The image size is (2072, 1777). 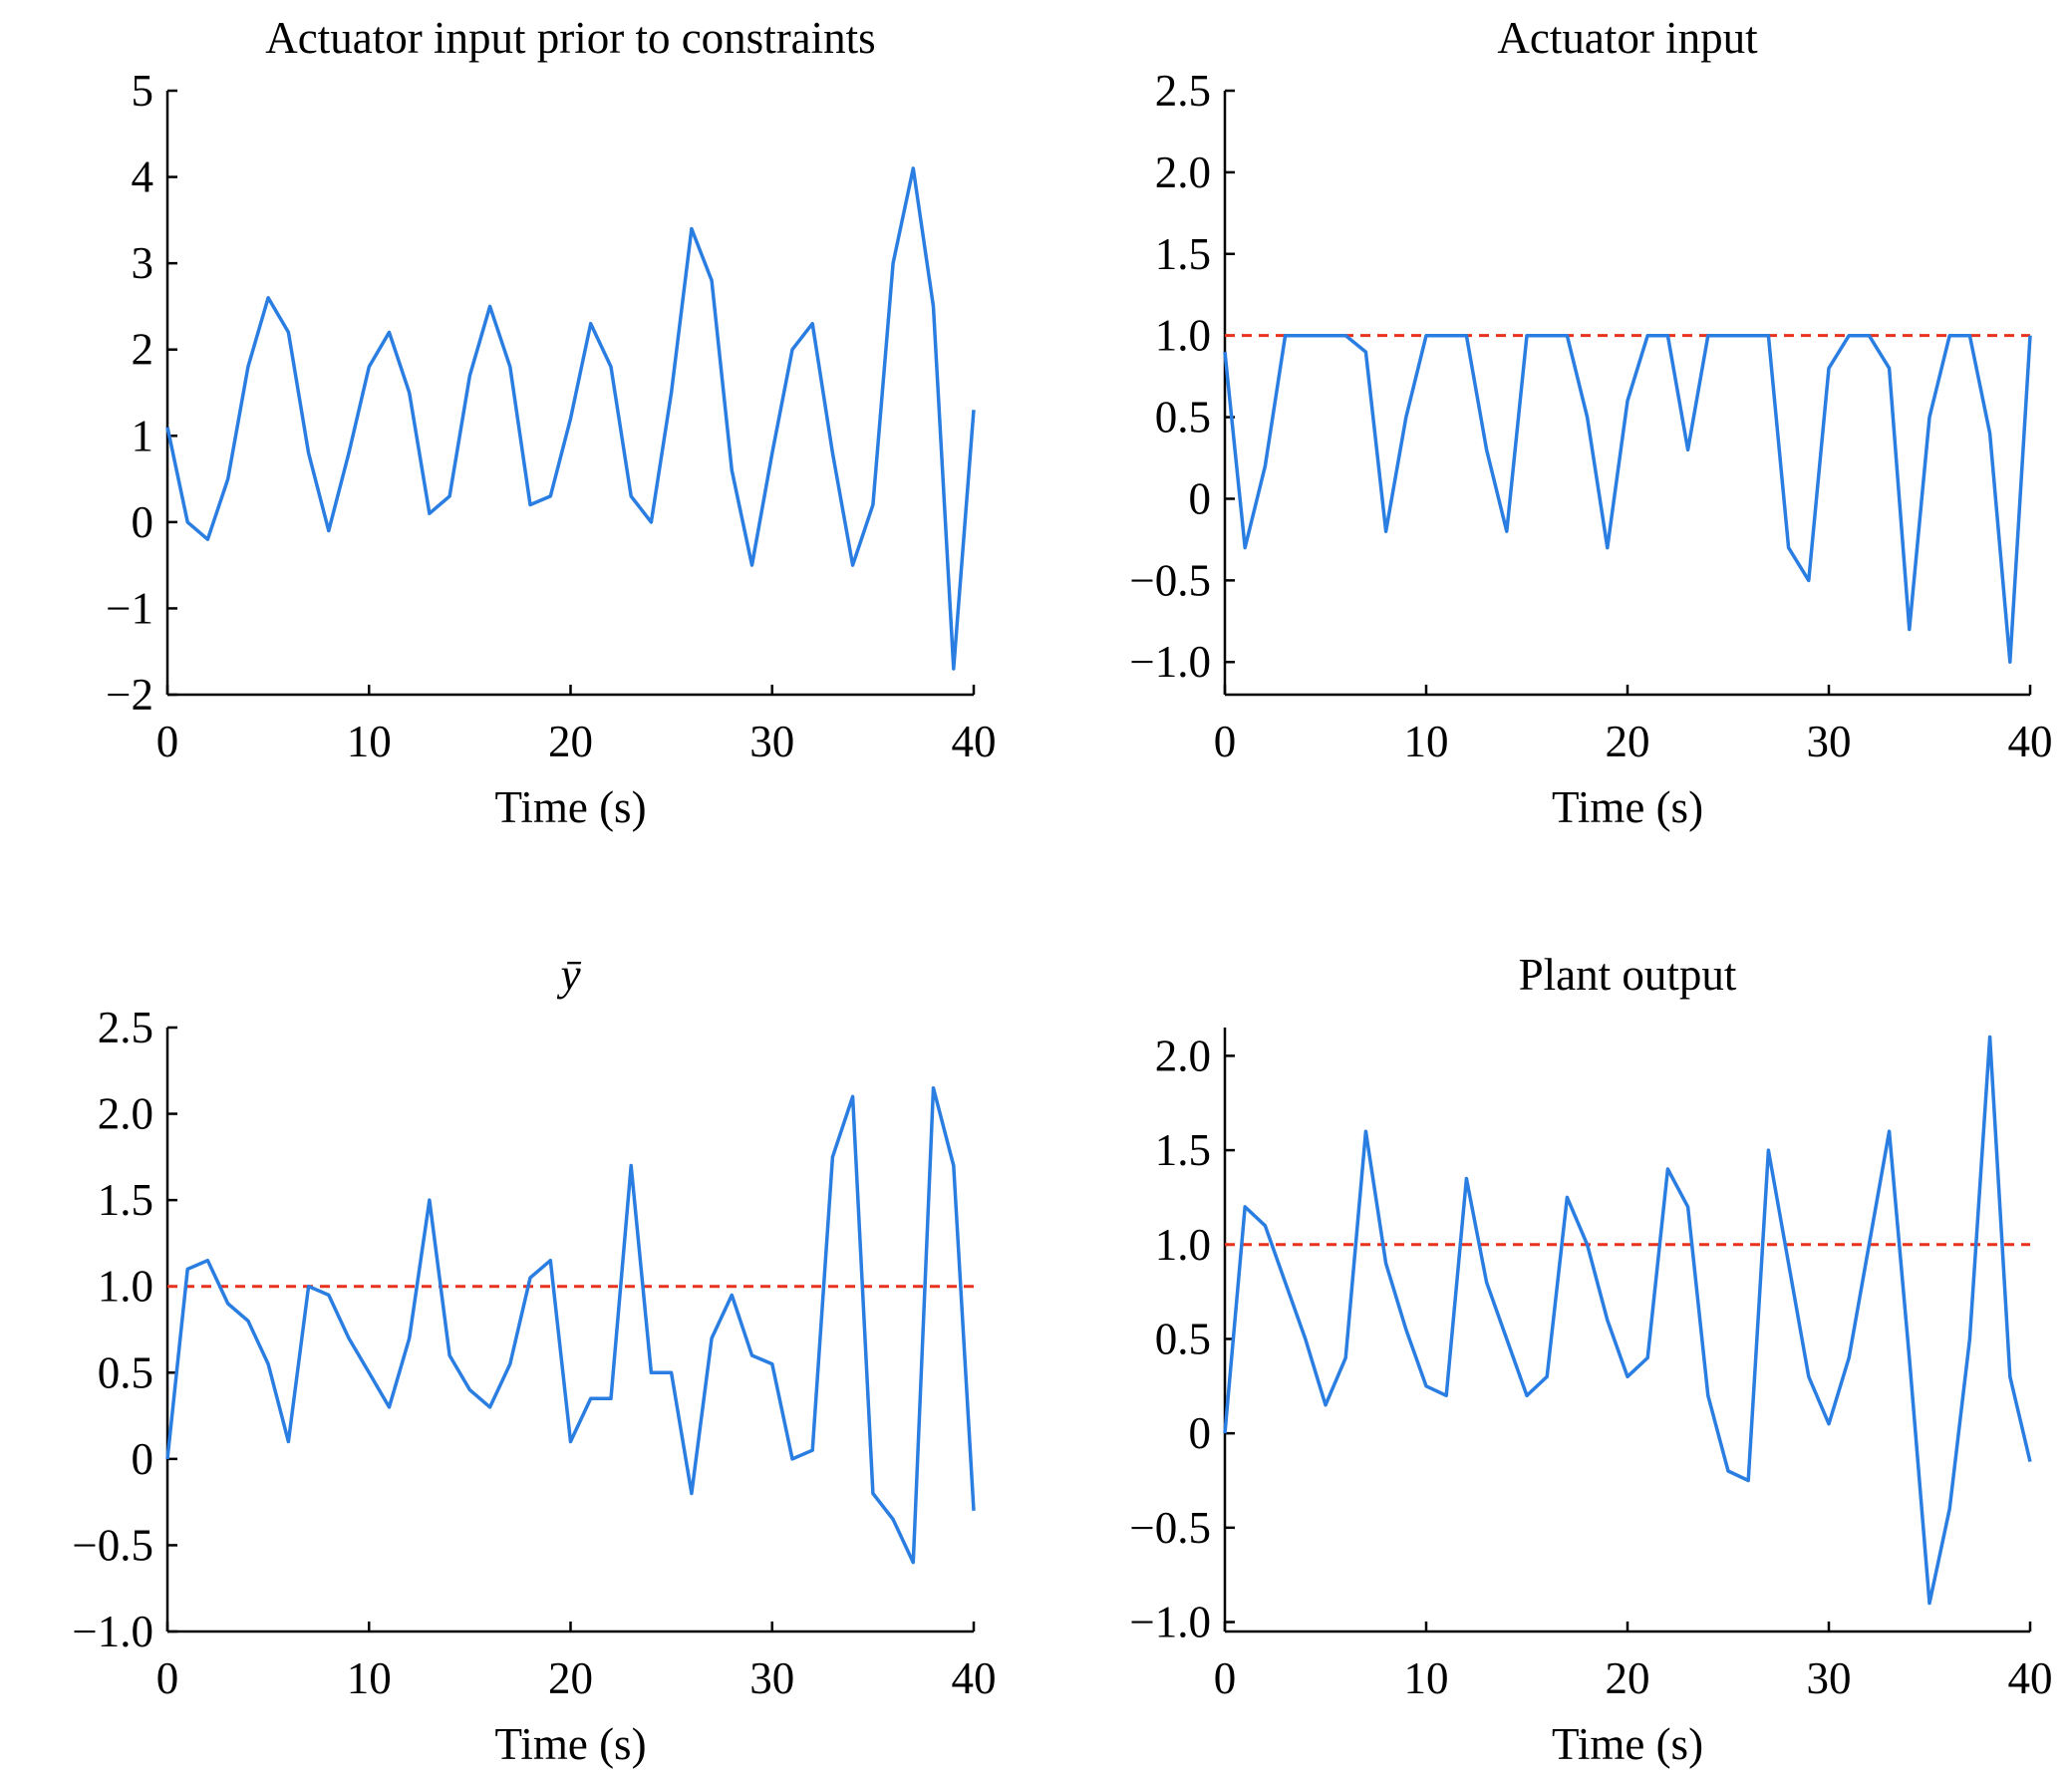 I want to click on chart-title: ȳ, so click(x=569, y=975).